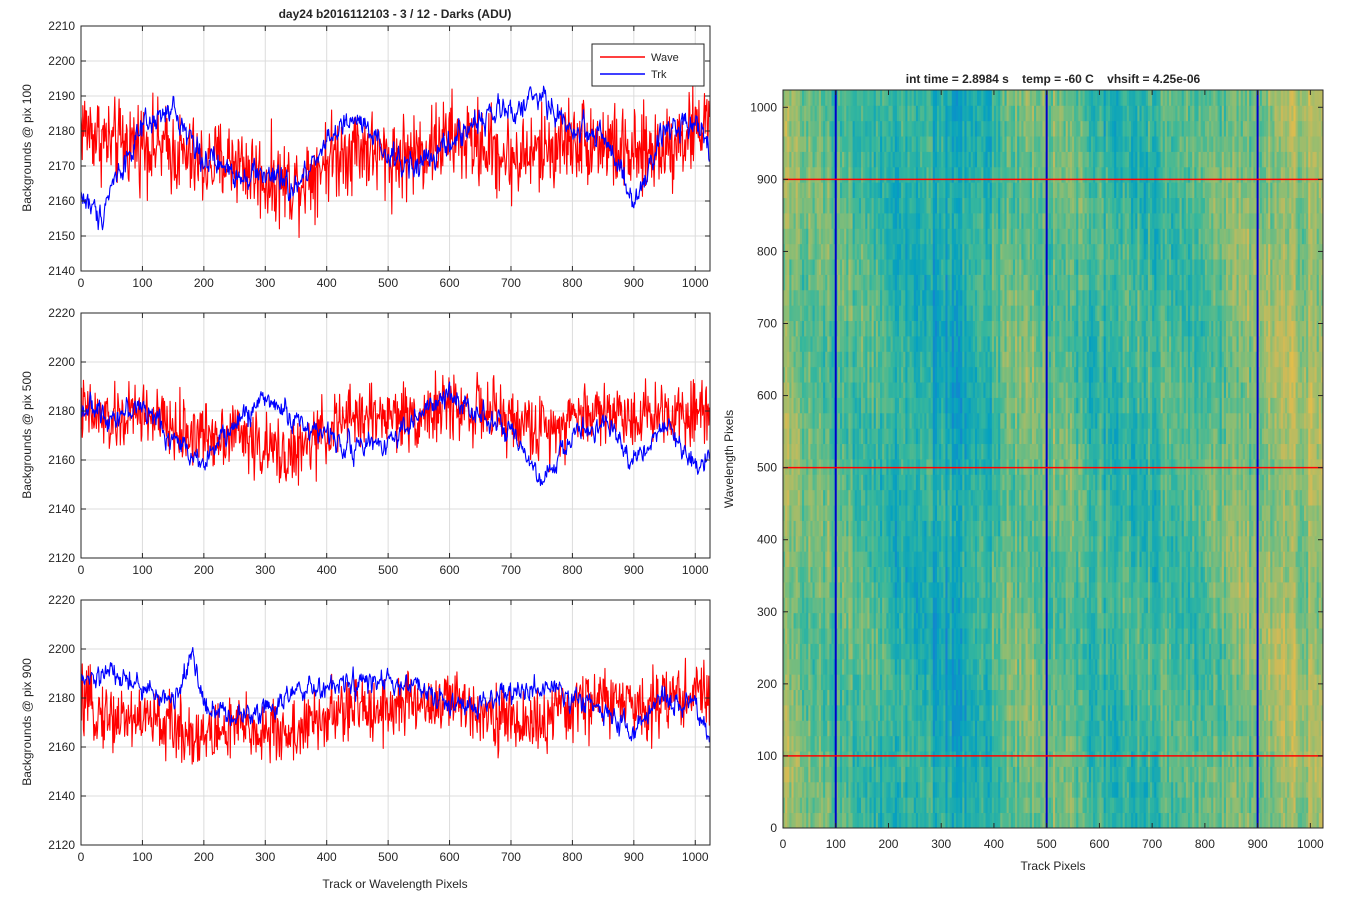  I want to click on x-tick-label: 500, so click(388, 283).